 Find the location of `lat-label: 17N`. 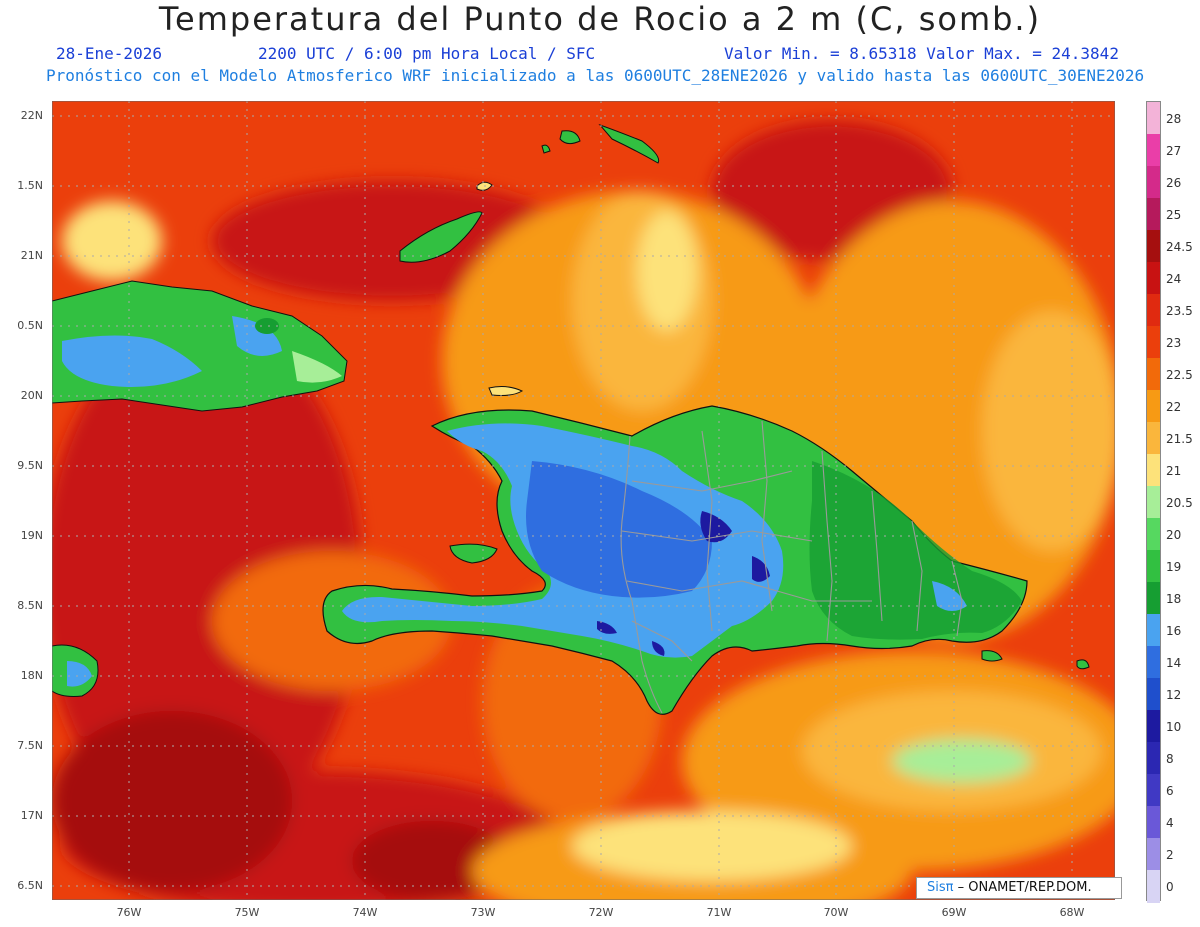

lat-label: 17N is located at coordinates (31, 815).